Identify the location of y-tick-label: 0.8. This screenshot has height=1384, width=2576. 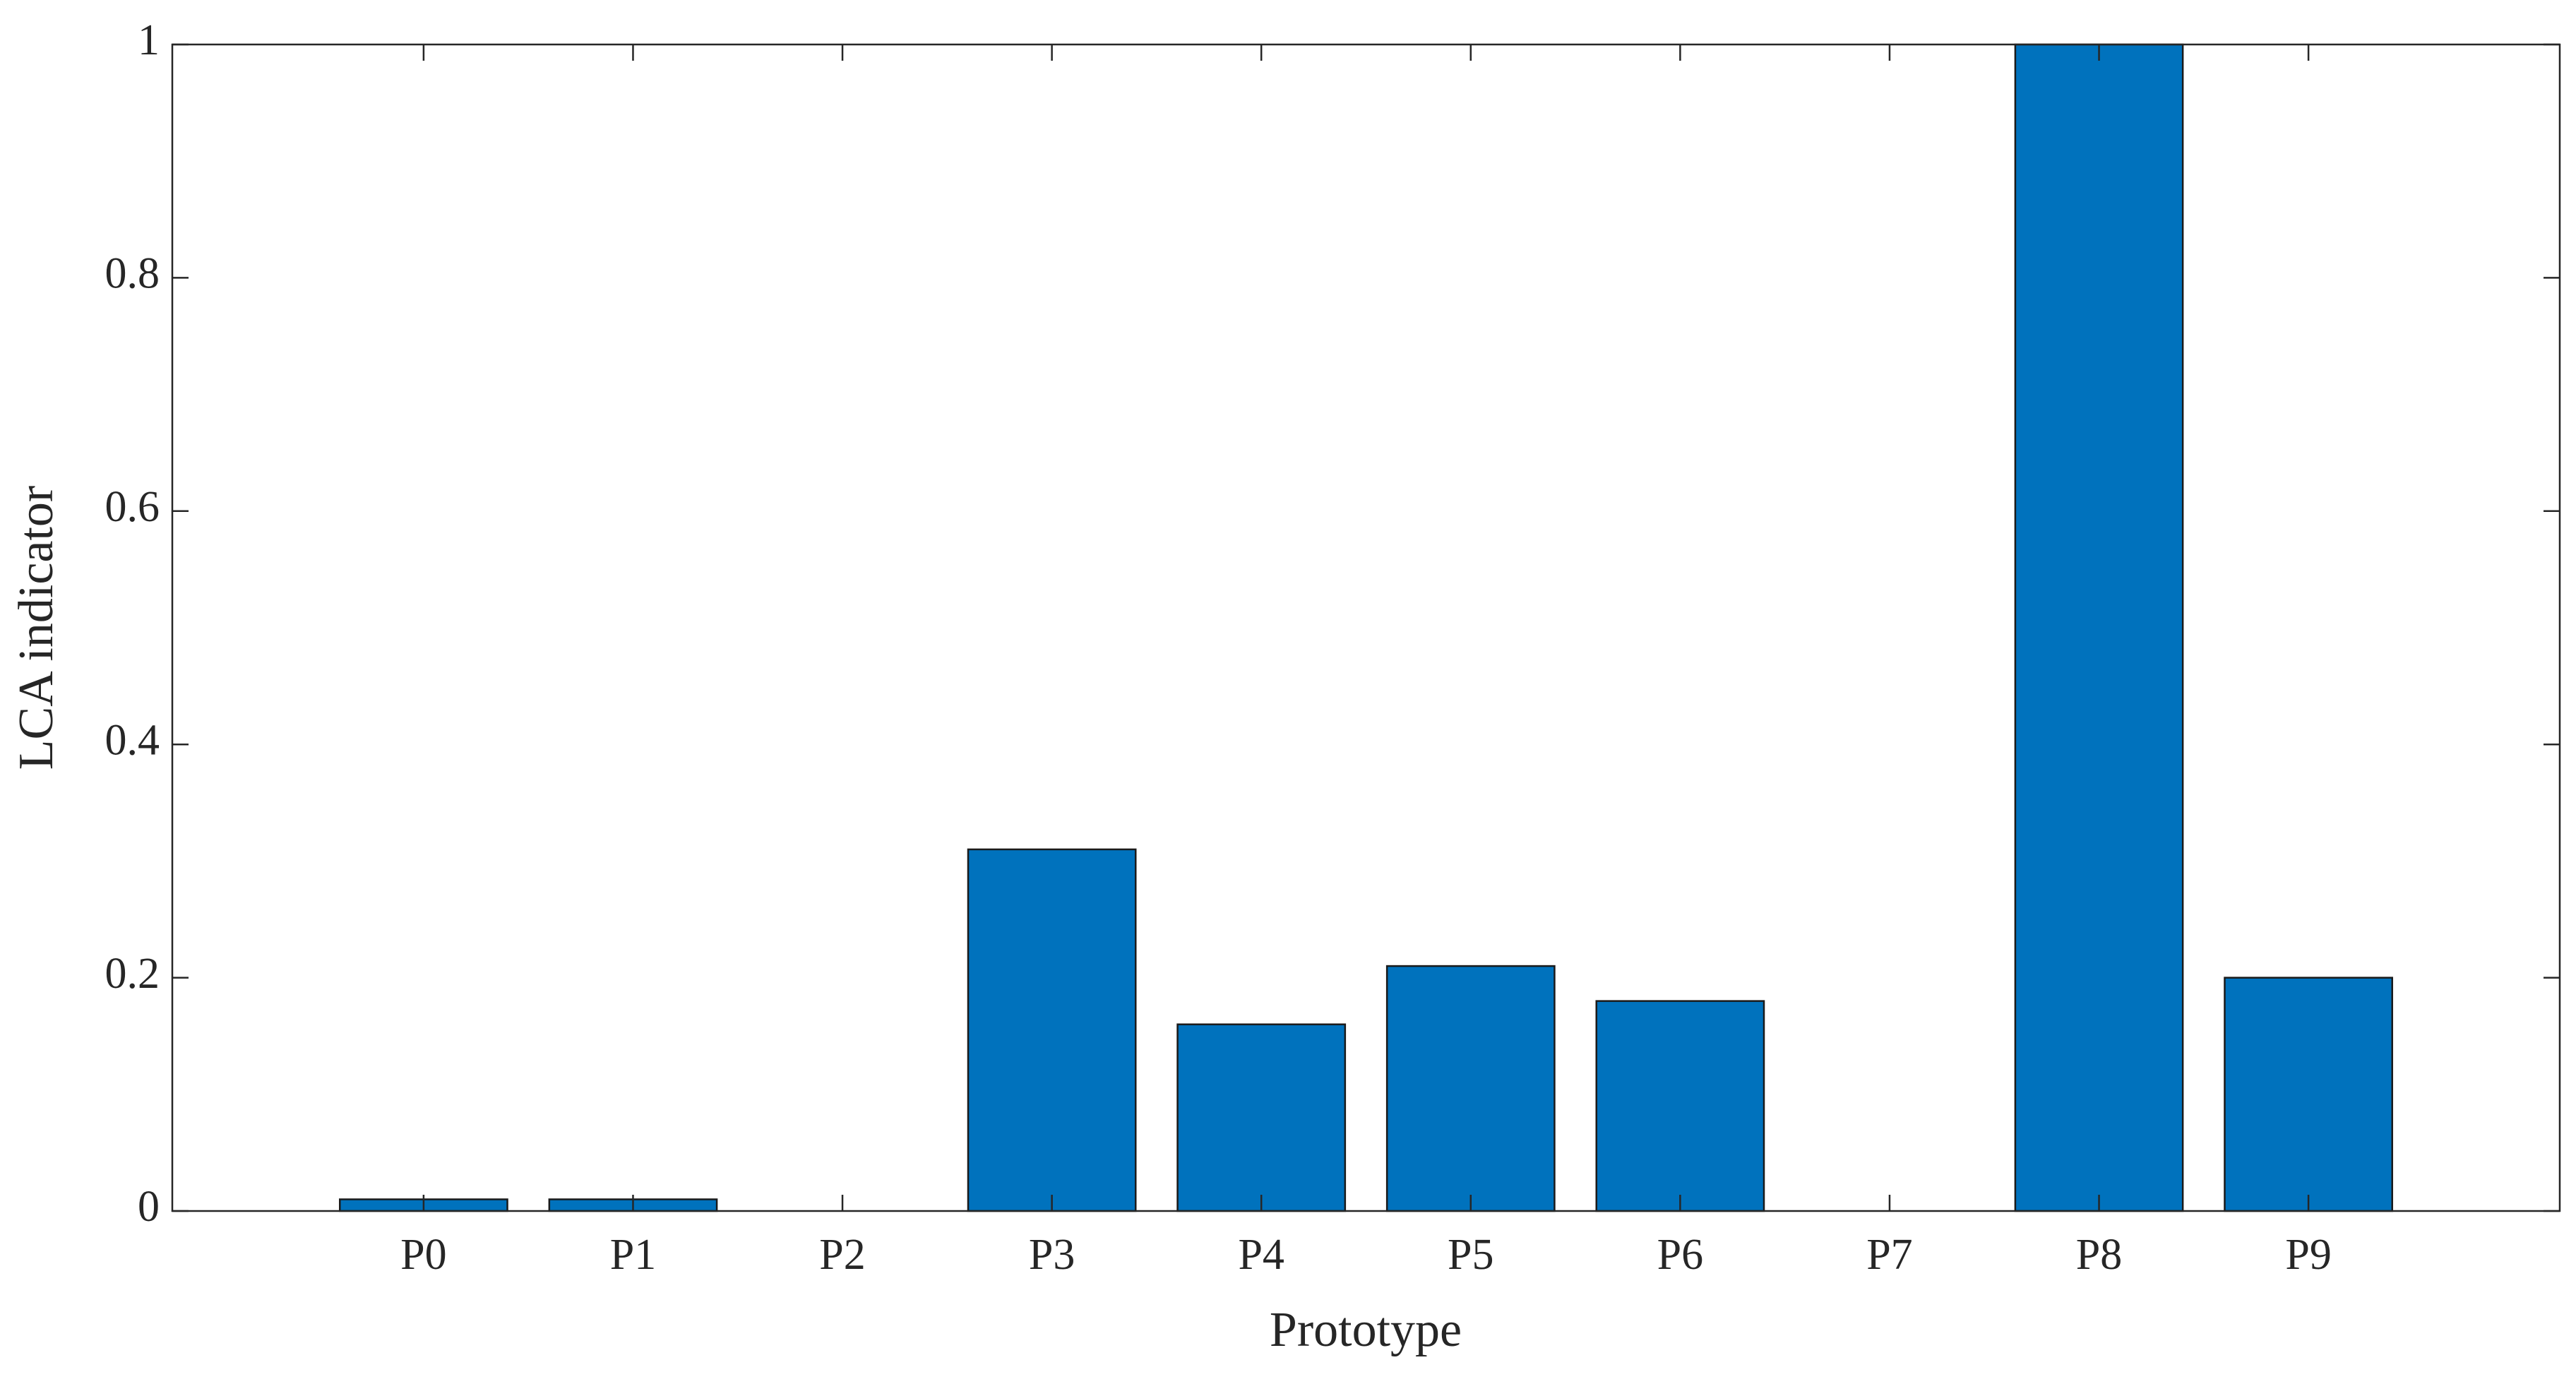
(132, 274).